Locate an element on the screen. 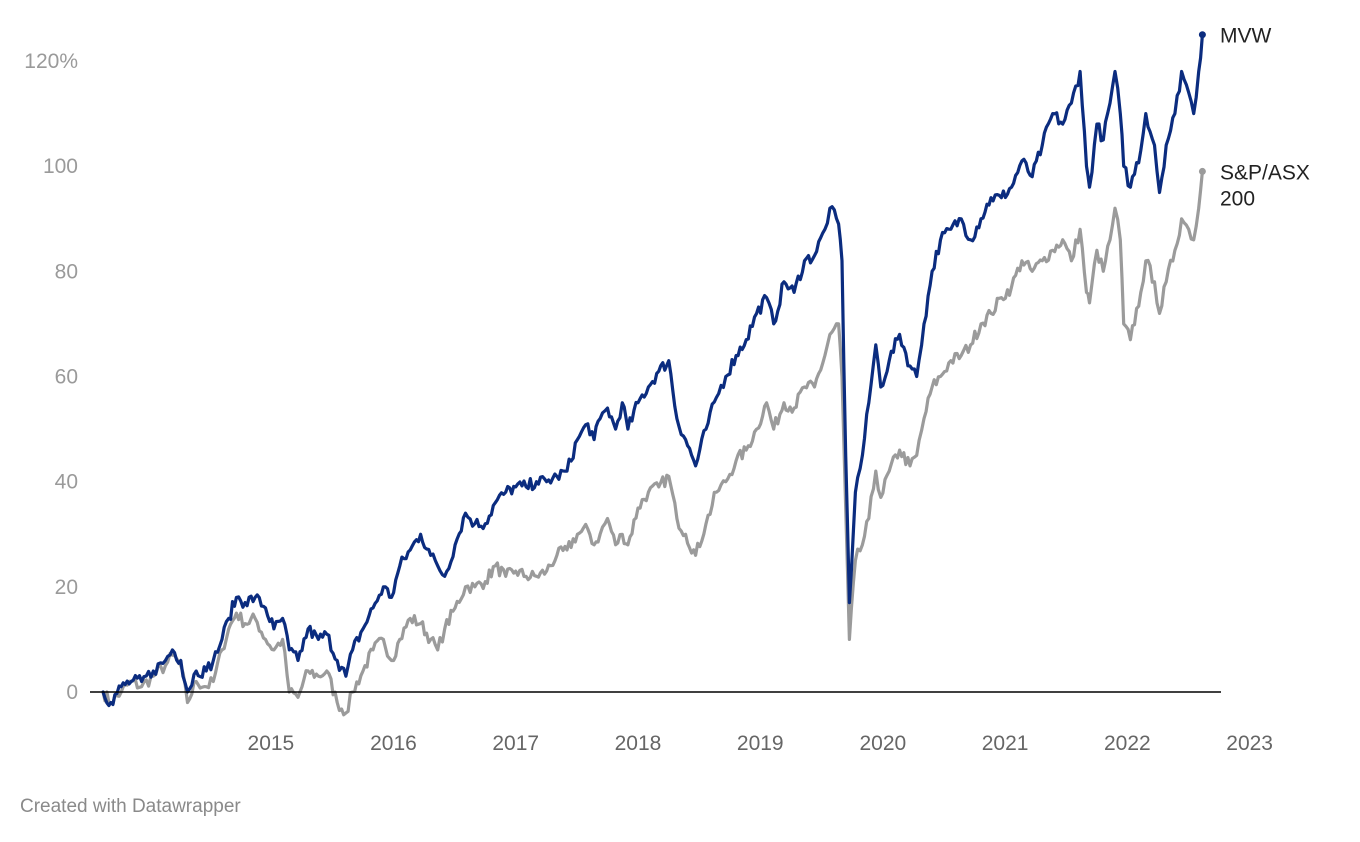 This screenshot has width=1360, height=842. y-axis: 0 20 40 60 80 100 120% is located at coordinates (51, 377).